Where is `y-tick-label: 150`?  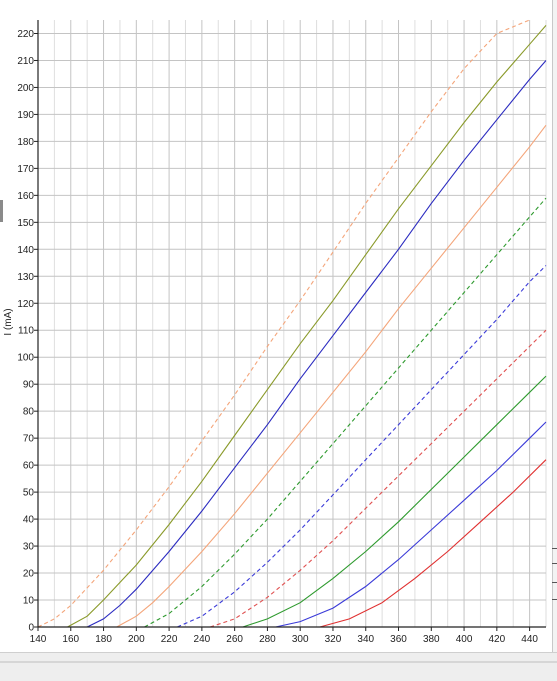
y-tick-label: 150 is located at coordinates (25, 223).